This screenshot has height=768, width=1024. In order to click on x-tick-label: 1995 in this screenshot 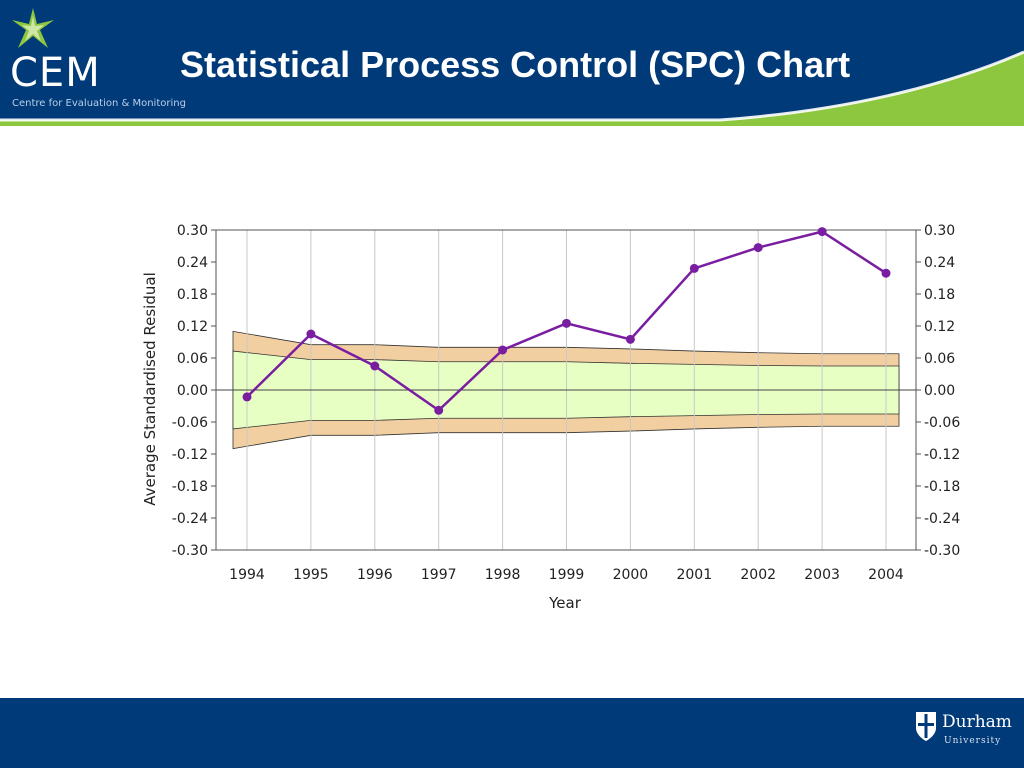, I will do `click(311, 575)`.